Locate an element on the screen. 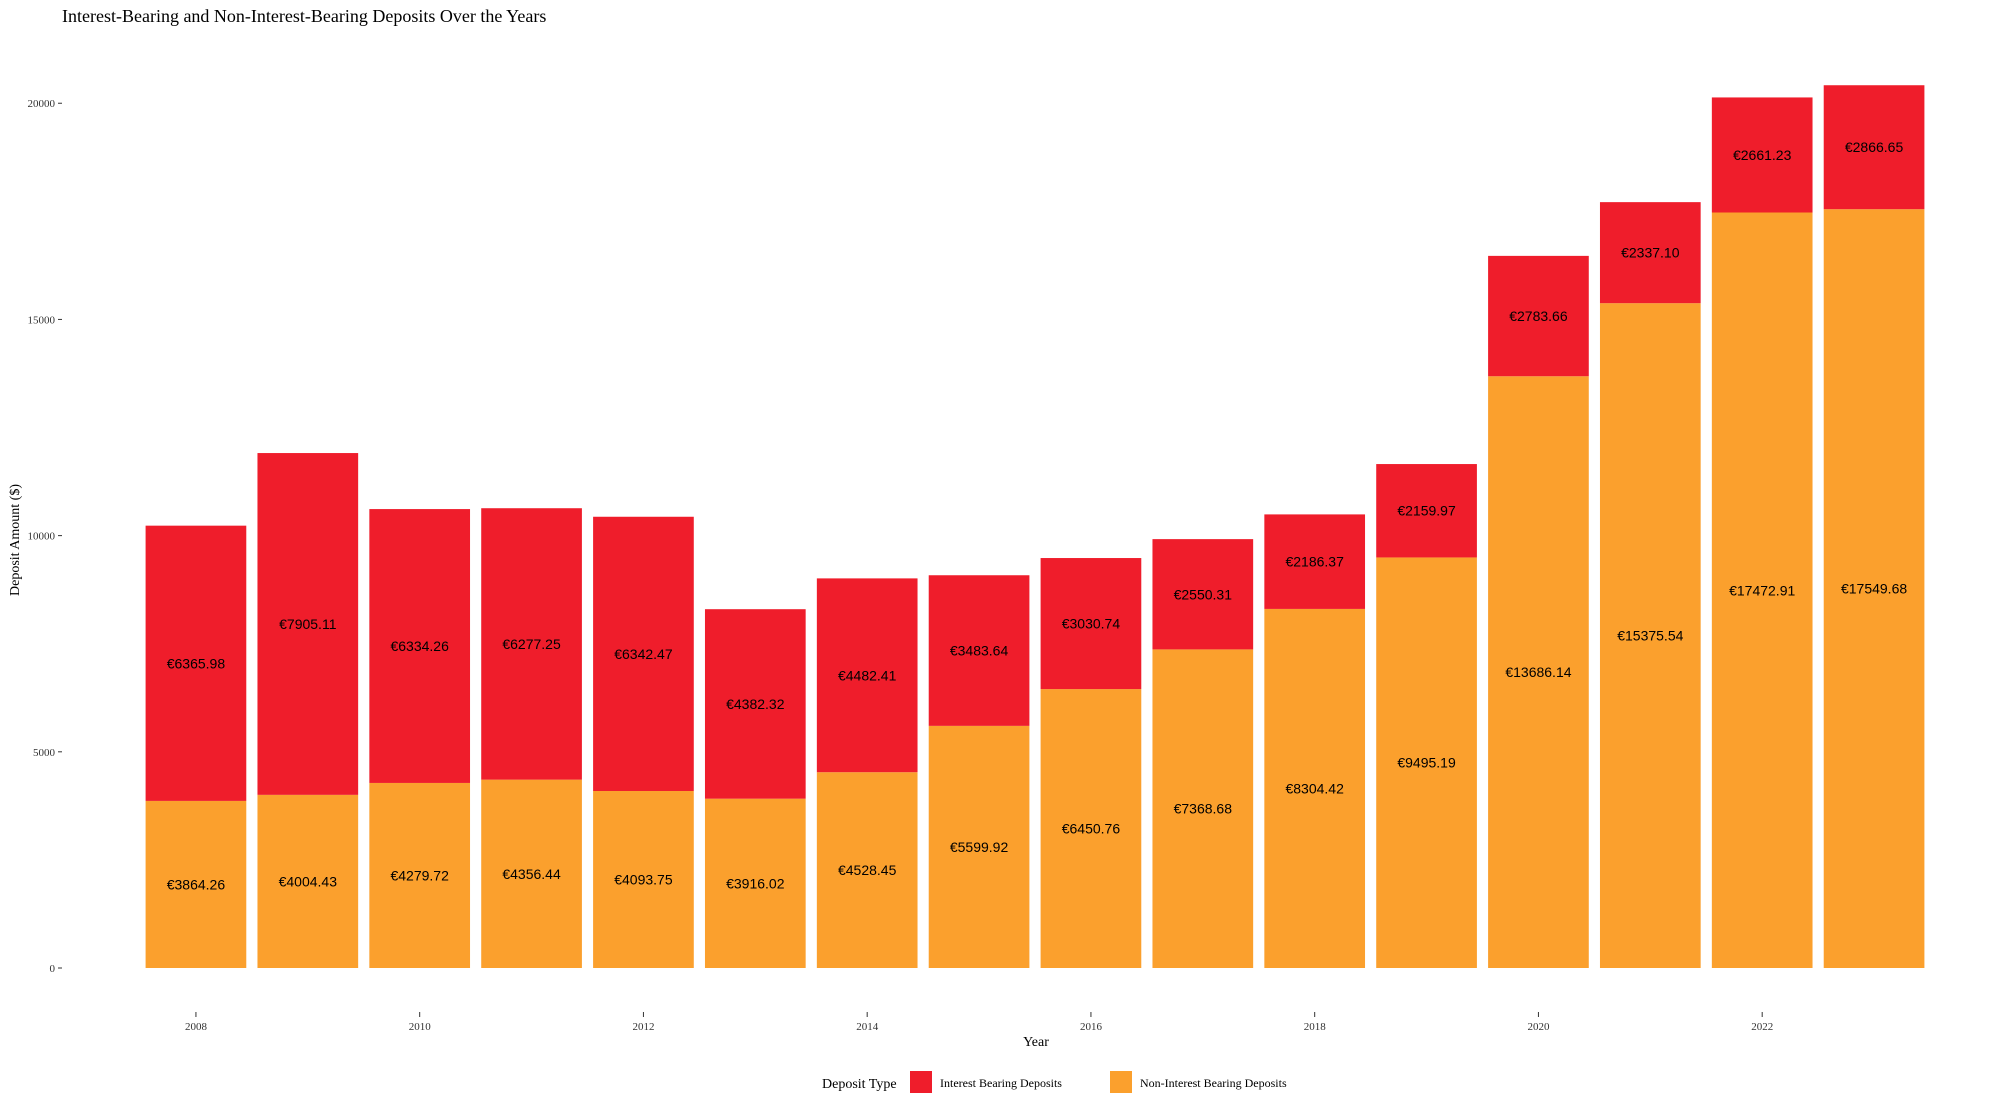 This screenshot has height=1100, width=2000. x-tick-label-2012: 2012 is located at coordinates (643, 1027).